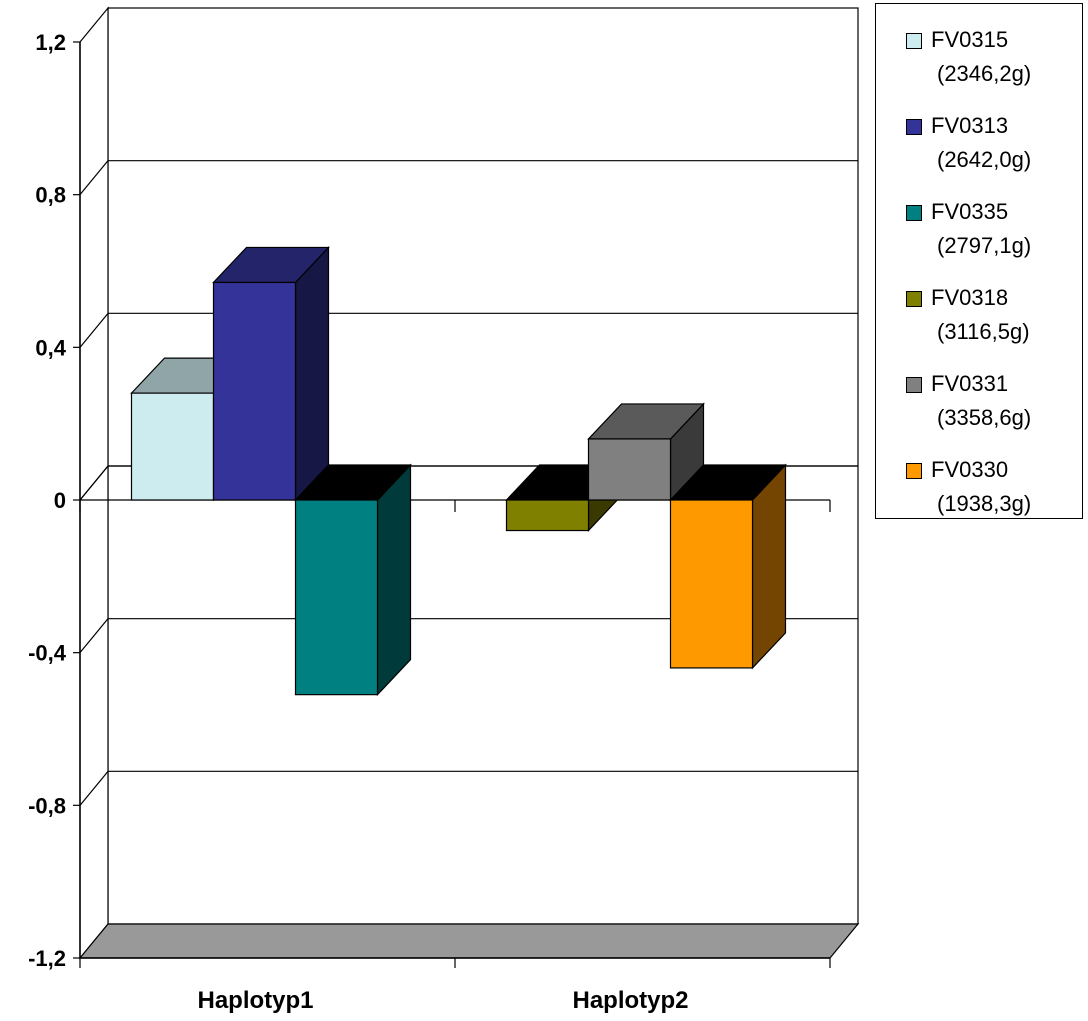 Image resolution: width=1088 pixels, height=1021 pixels. I want to click on legend-series-name: FV0331, so click(970, 383).